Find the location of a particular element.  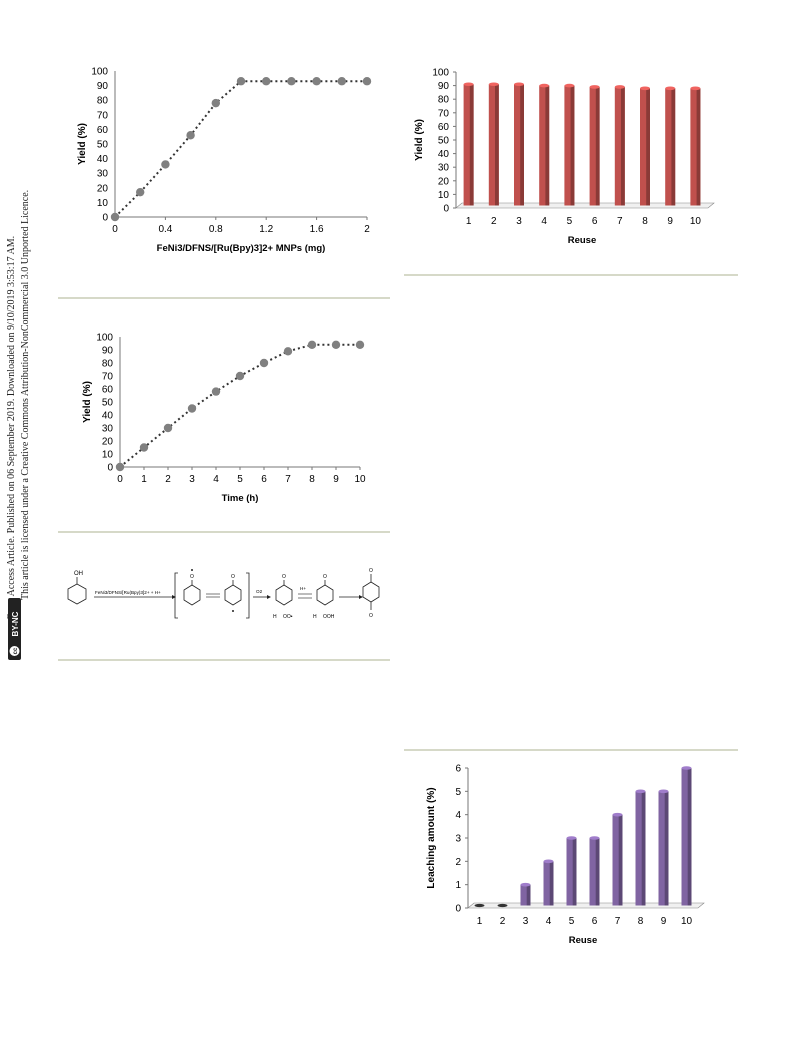

divider-top-left is located at coordinates (224, 298).